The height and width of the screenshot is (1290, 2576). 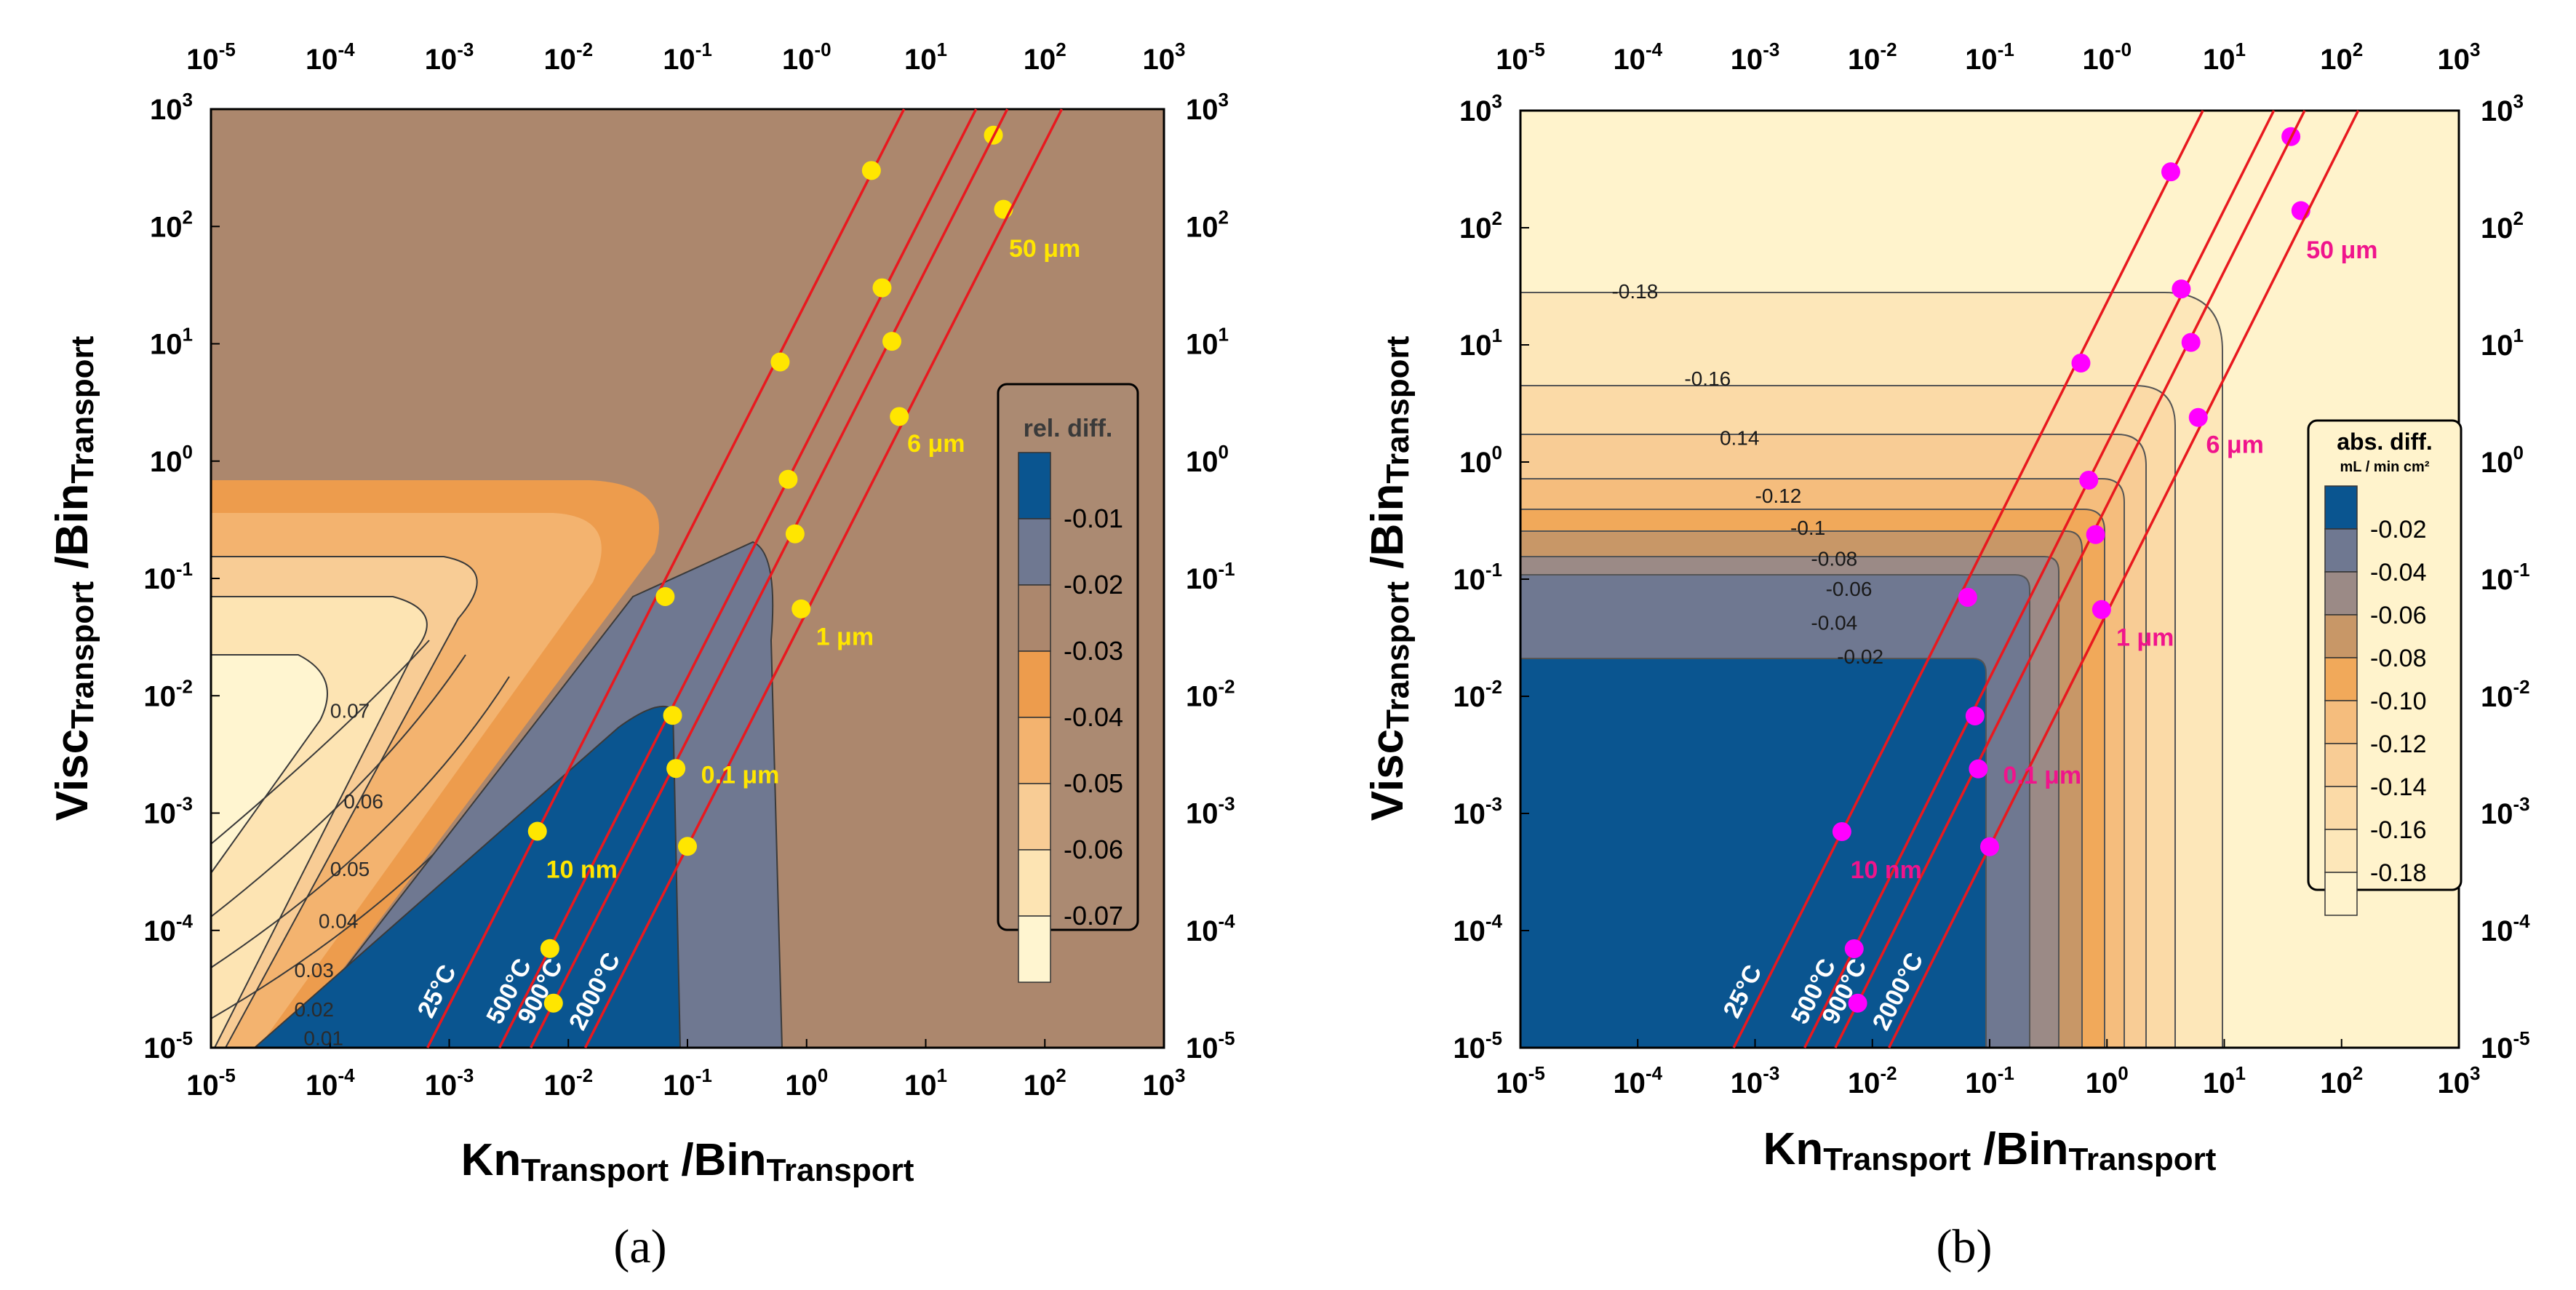 I want to click on size-label: 50 μm, so click(x=2341, y=250).